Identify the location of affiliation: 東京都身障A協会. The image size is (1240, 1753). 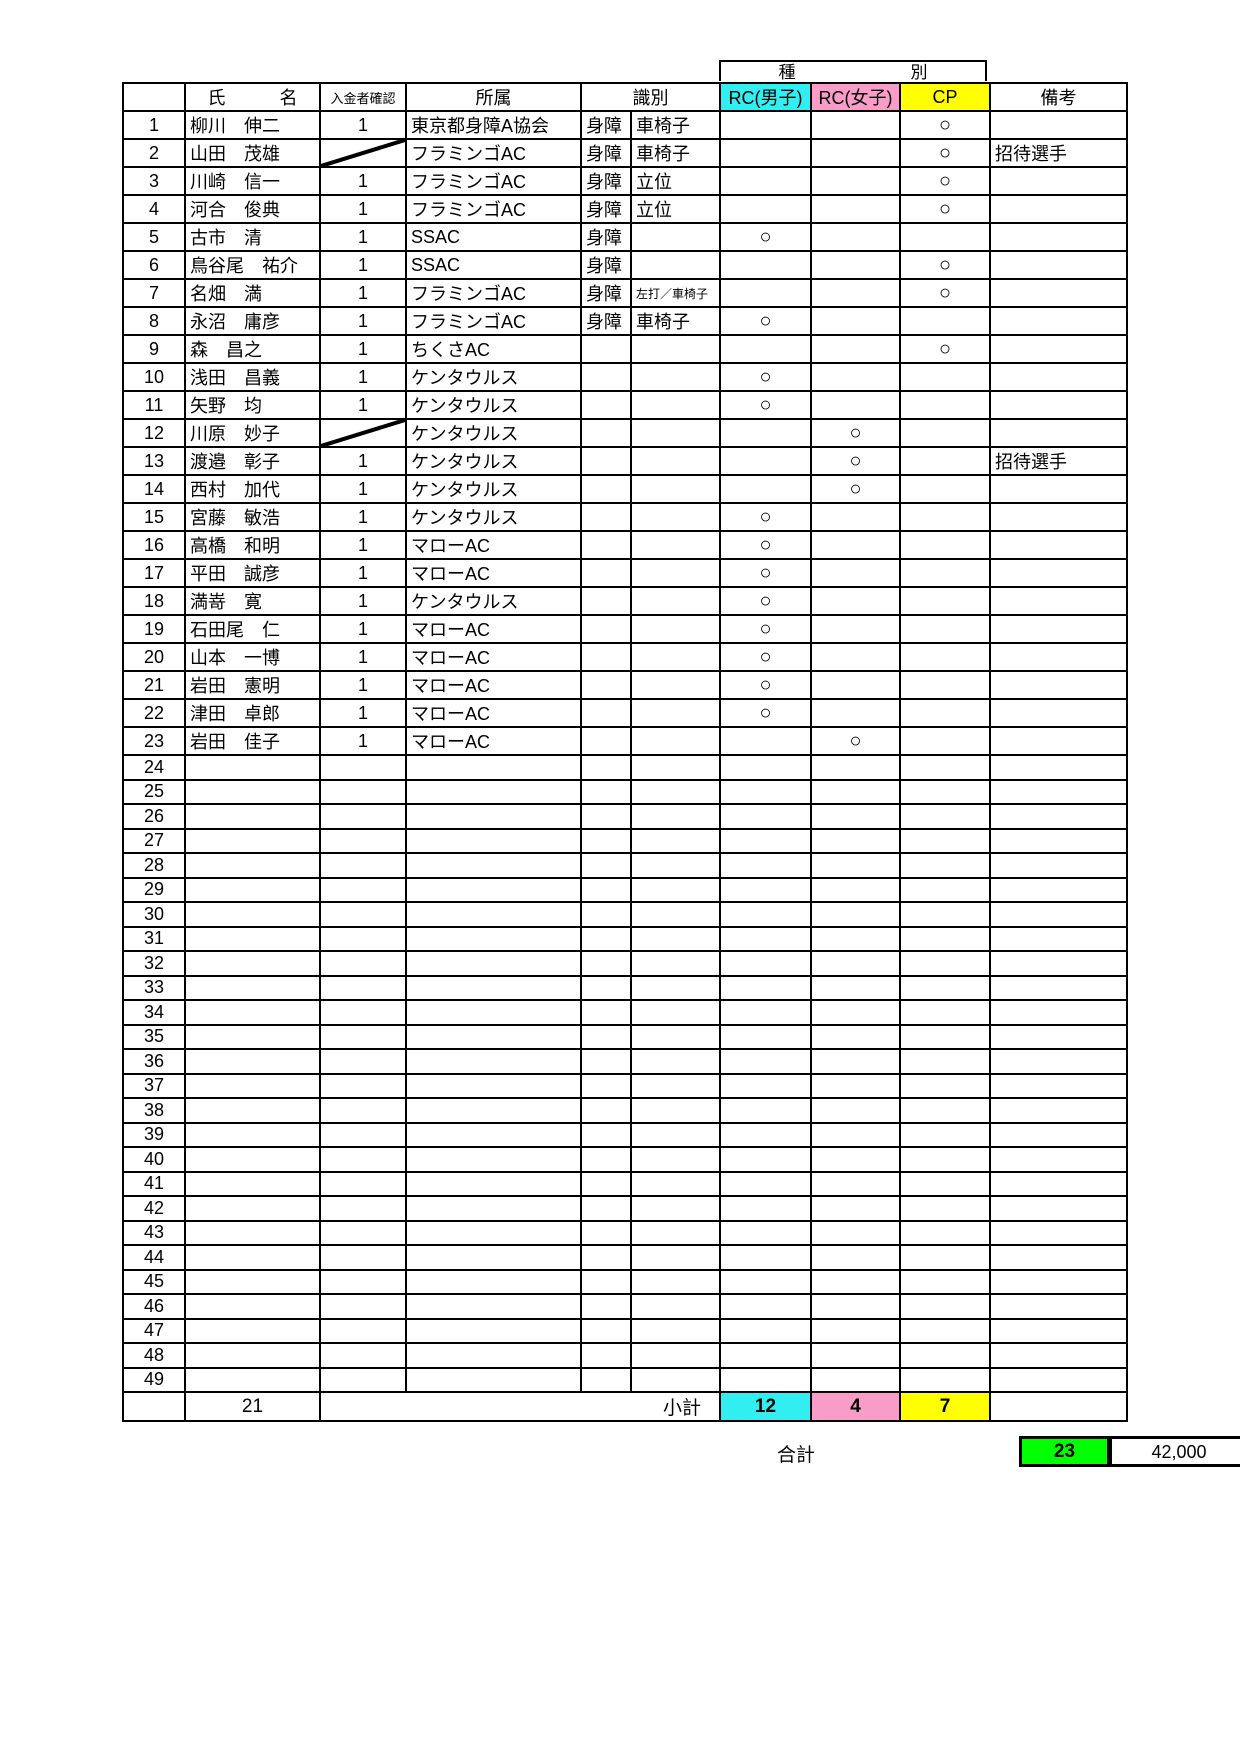
(493, 125).